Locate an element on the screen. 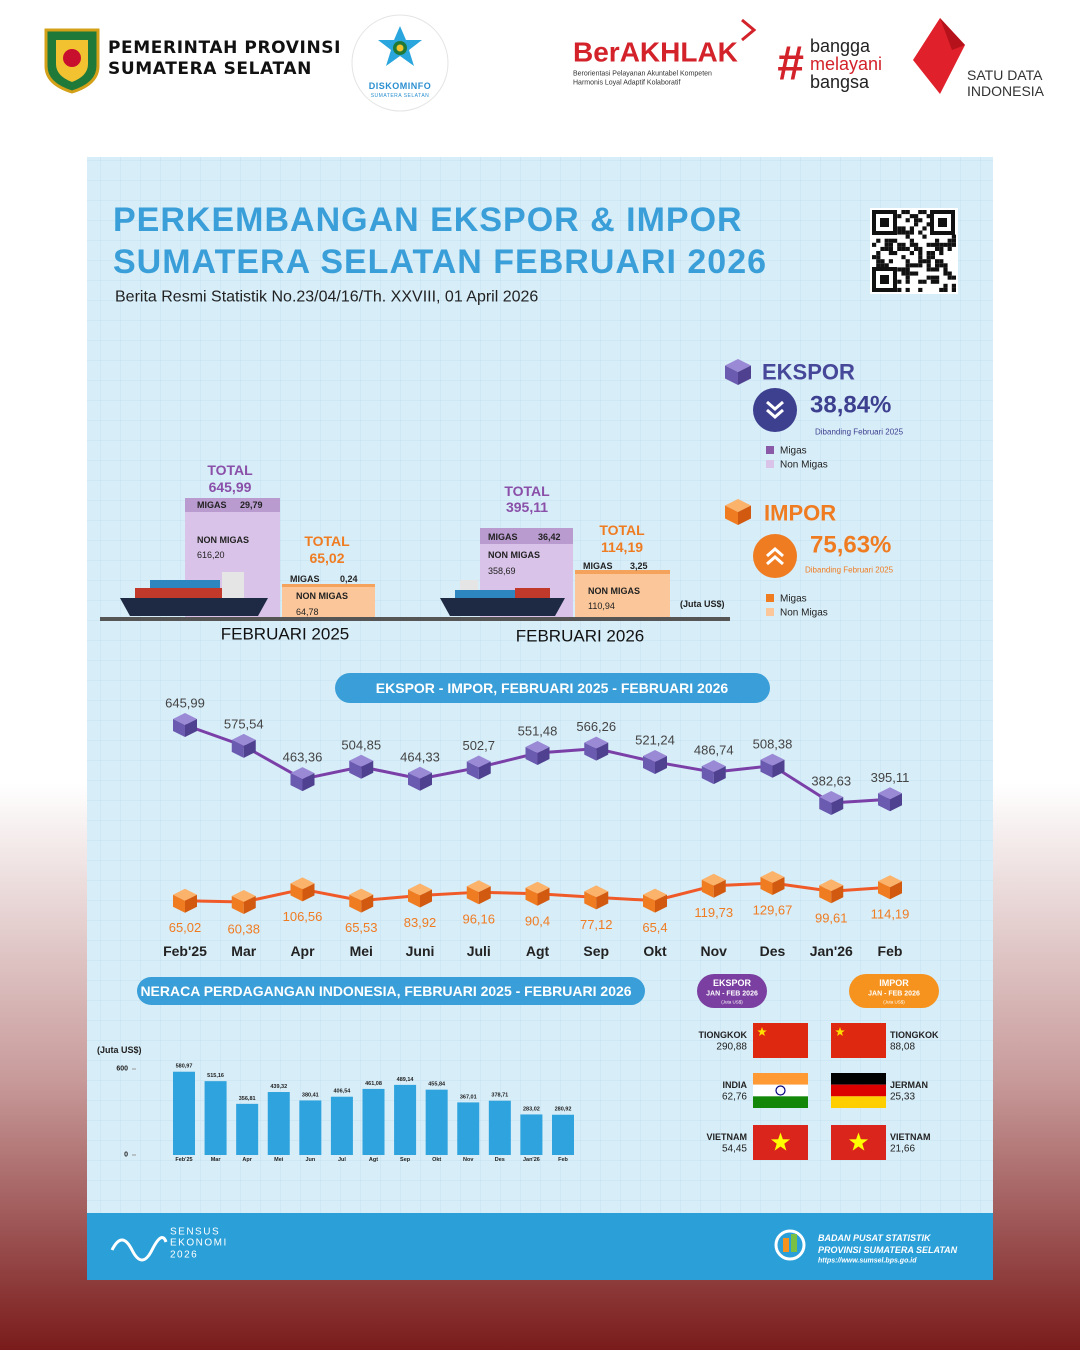 The image size is (1080, 1350). diskominfo-label: DISKOMINFO is located at coordinates (400, 86).